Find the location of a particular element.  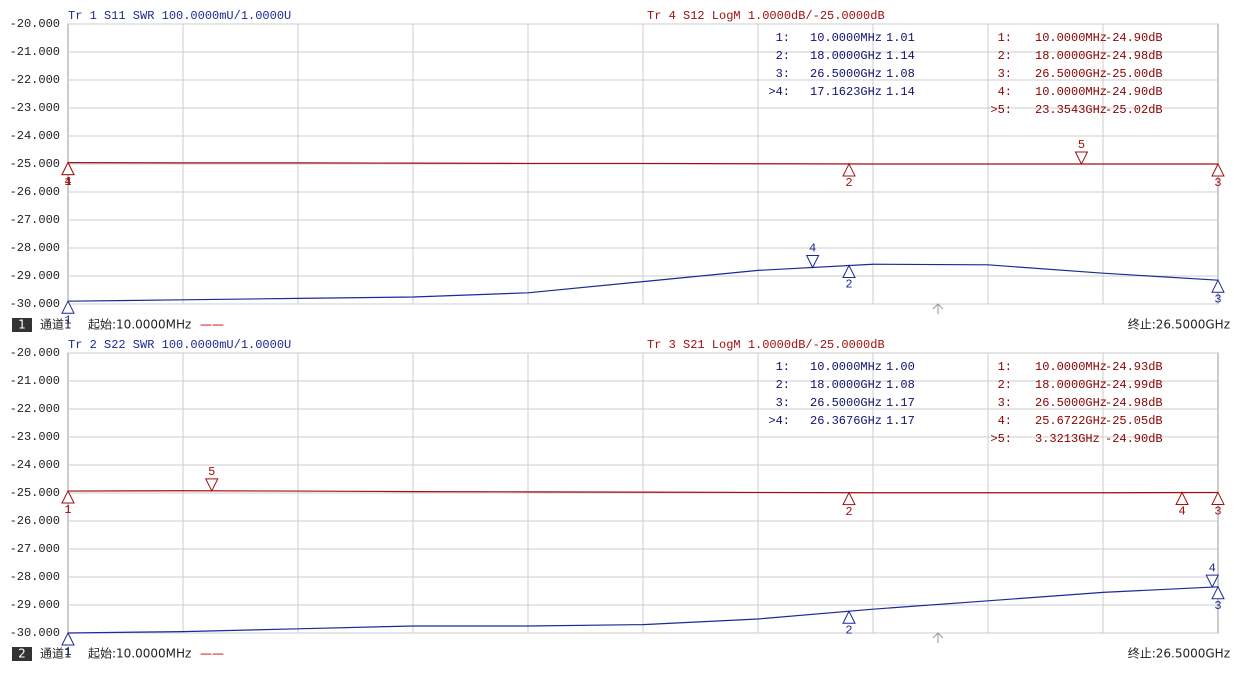

marker-readout: 1: is located at coordinates (783, 367).